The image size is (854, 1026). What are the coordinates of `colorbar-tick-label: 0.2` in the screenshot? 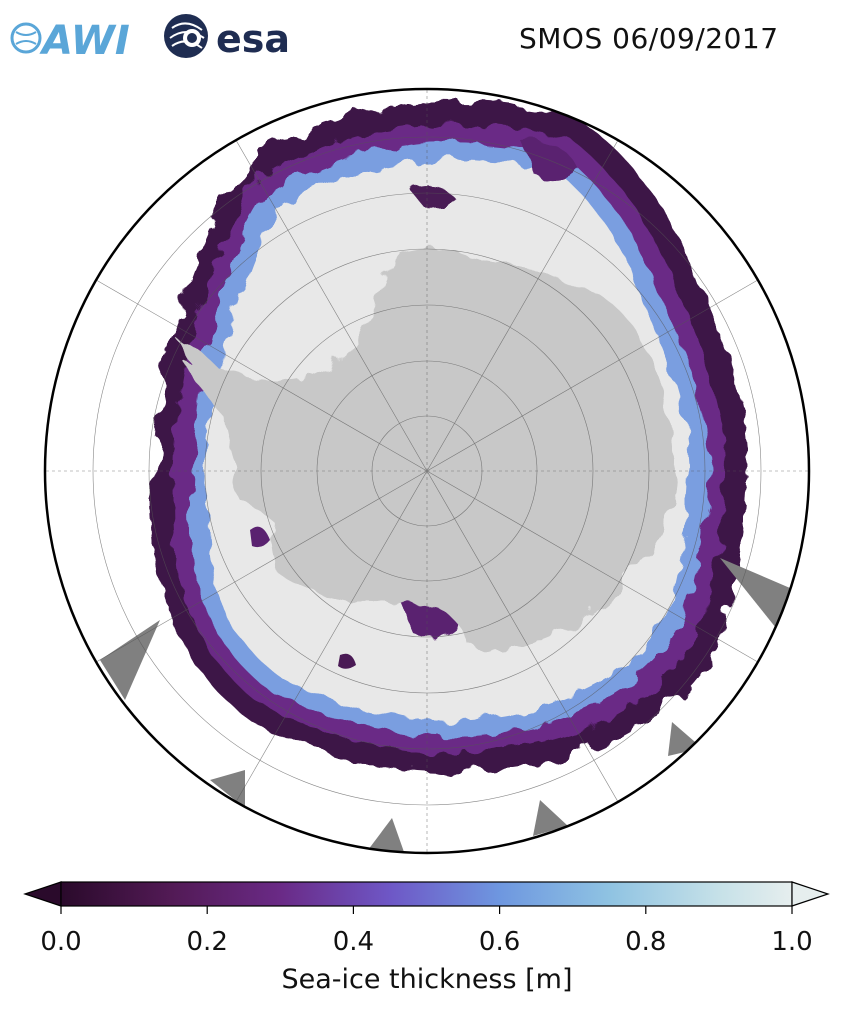 It's located at (207, 942).